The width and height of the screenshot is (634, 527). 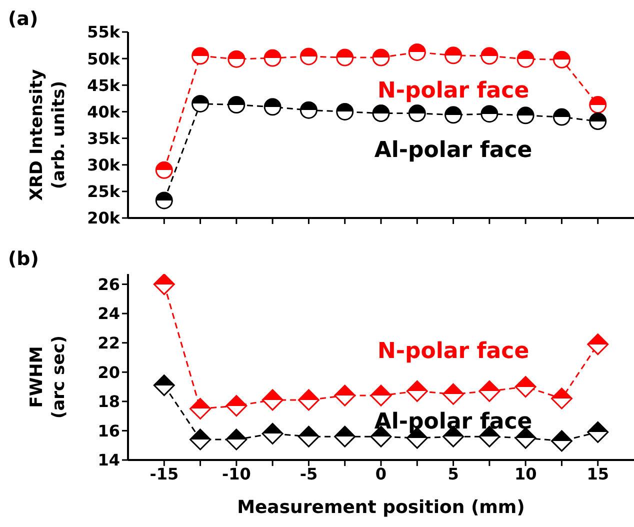 I want to click on y-tick-label: 14, so click(x=109, y=460).